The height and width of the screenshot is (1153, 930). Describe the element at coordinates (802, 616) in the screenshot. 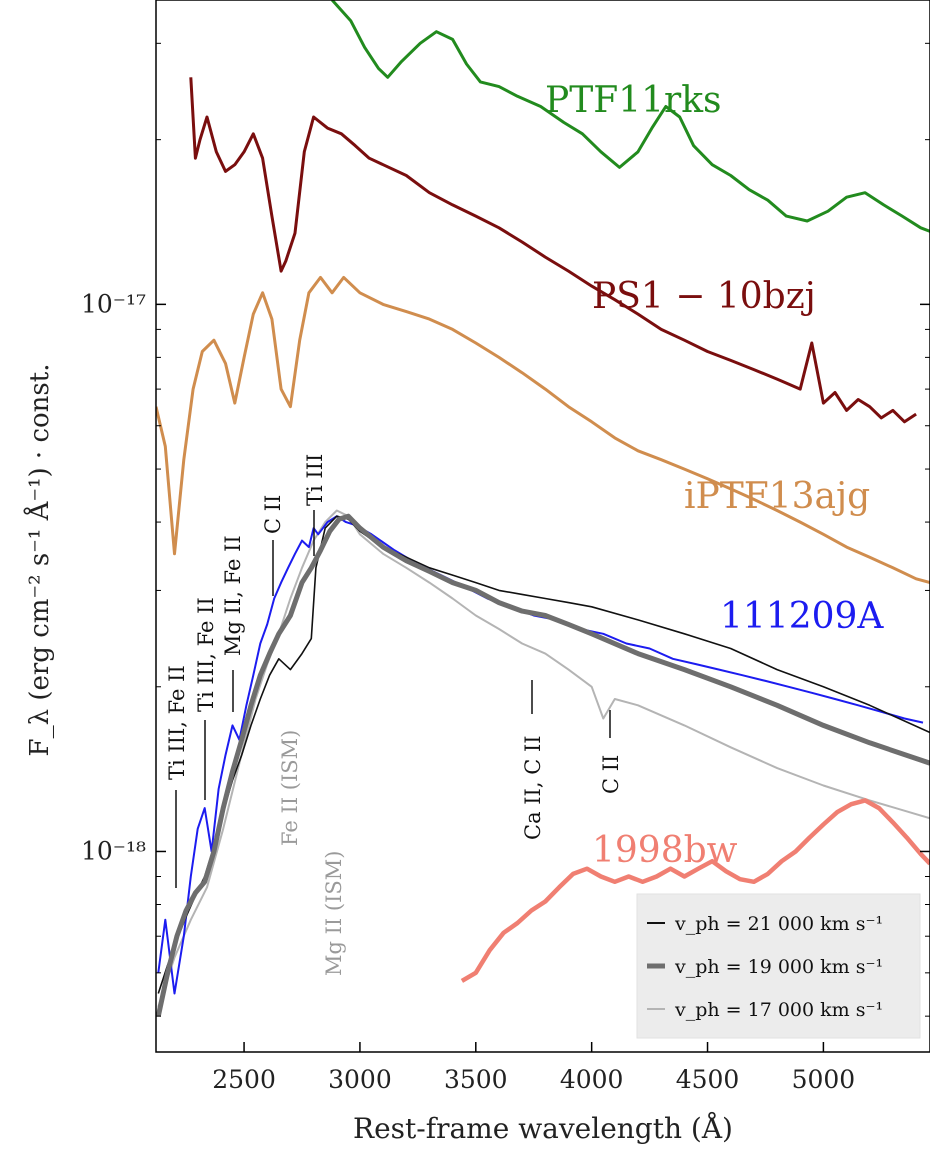

I see `series-label-111209a: 111209A` at that location.